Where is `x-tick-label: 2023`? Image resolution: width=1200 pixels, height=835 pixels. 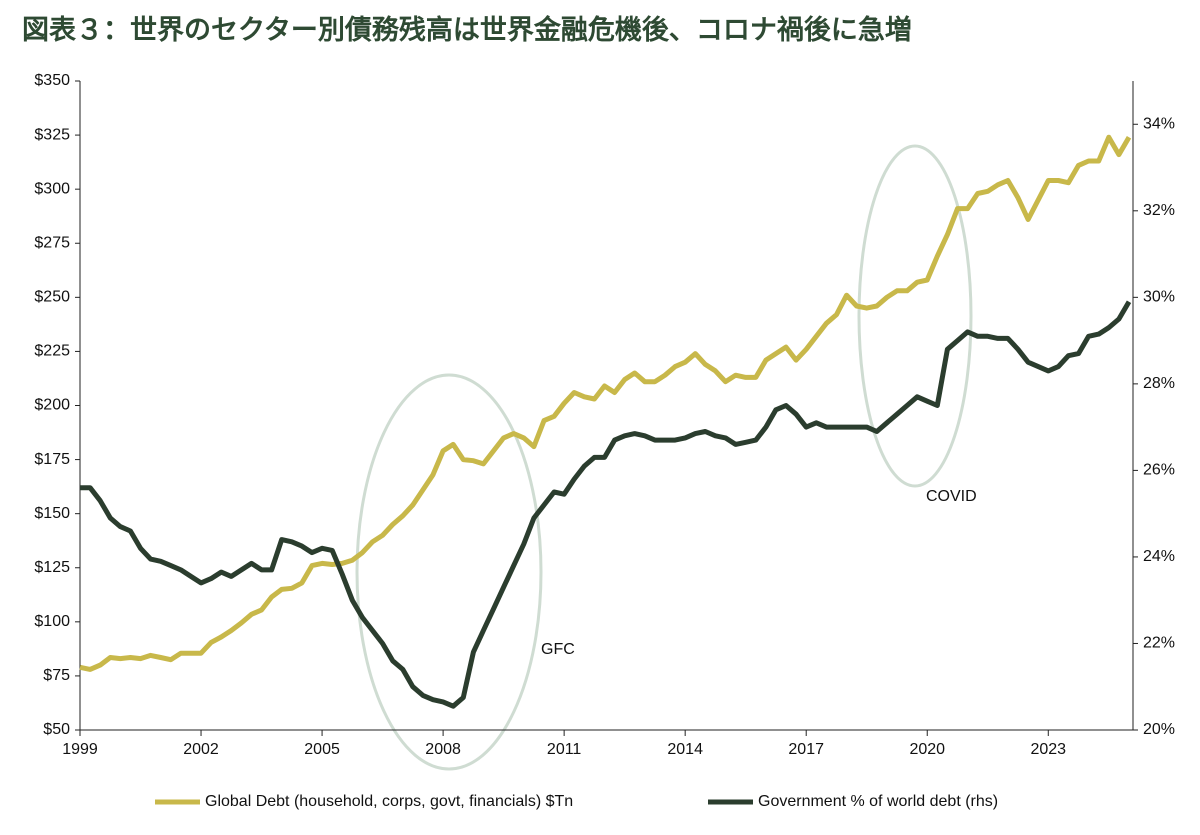
x-tick-label: 2023 is located at coordinates (1048, 749).